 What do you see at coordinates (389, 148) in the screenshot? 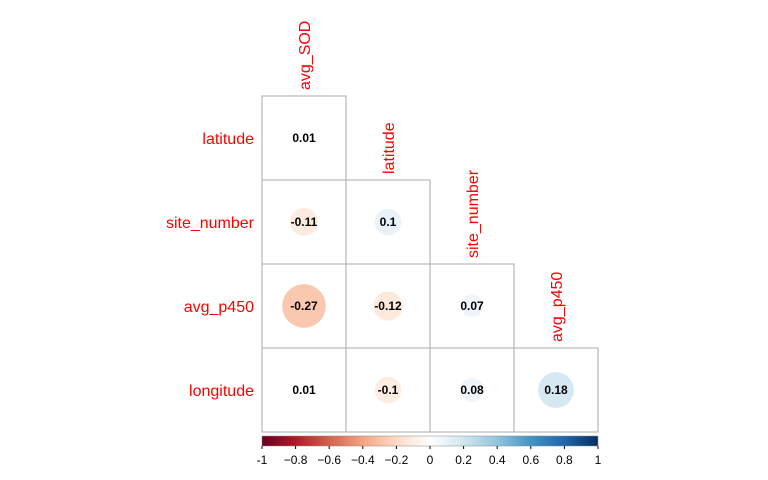
I see `col-label-latitude: latitude` at bounding box center [389, 148].